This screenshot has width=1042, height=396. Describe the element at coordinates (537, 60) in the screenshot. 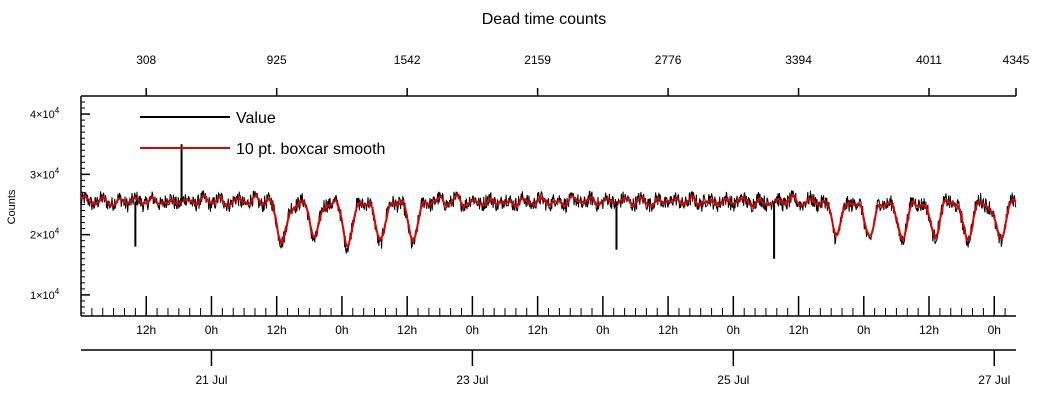

I see `top-axis-tick-label: 2159` at that location.